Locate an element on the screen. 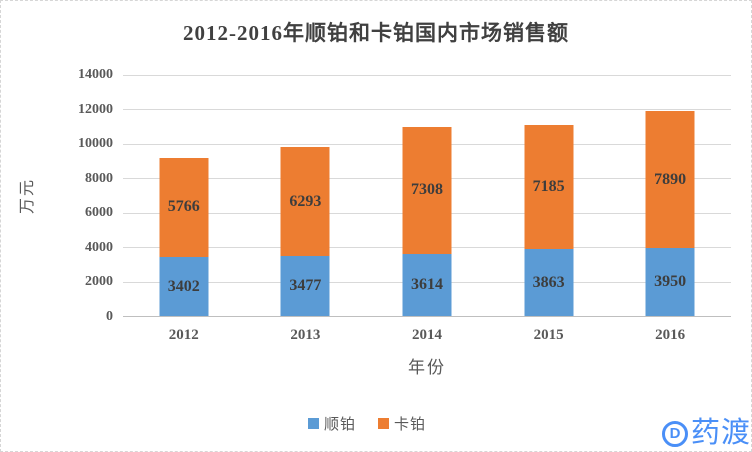 The image size is (752, 452). bar-segment-顺铂-2012: 3402 is located at coordinates (184, 286).